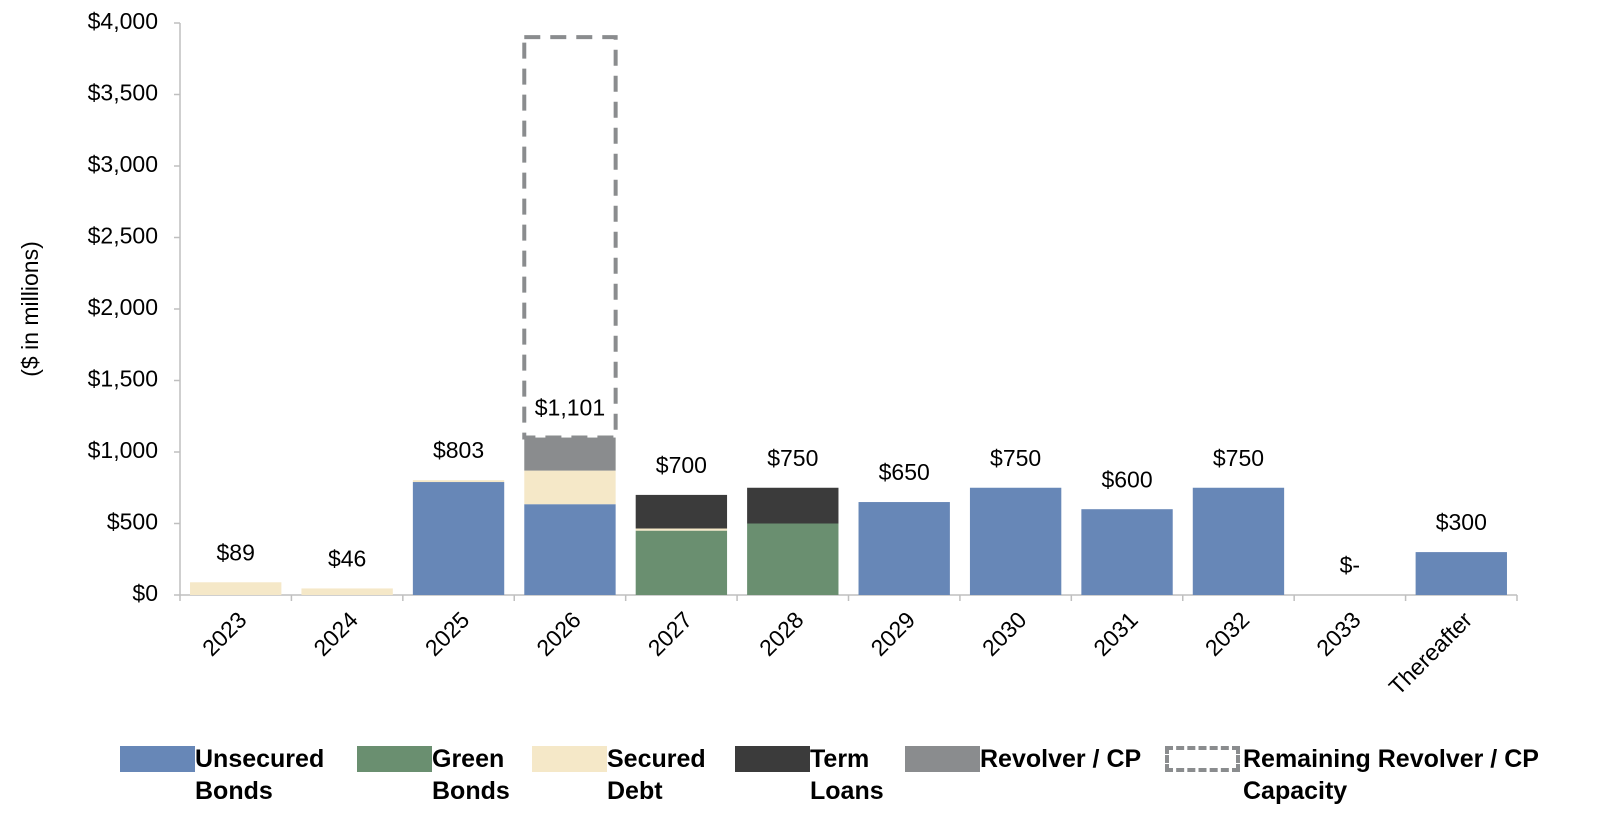 This screenshot has height=832, width=1618. Describe the element at coordinates (904, 472) in the screenshot. I see `value-label: $650` at that location.